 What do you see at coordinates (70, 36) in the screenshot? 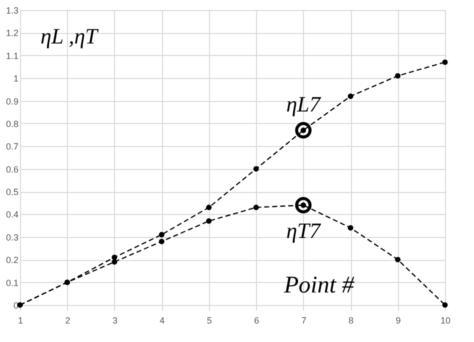
I see `y-axis-title: ηL ,ηT` at bounding box center [70, 36].